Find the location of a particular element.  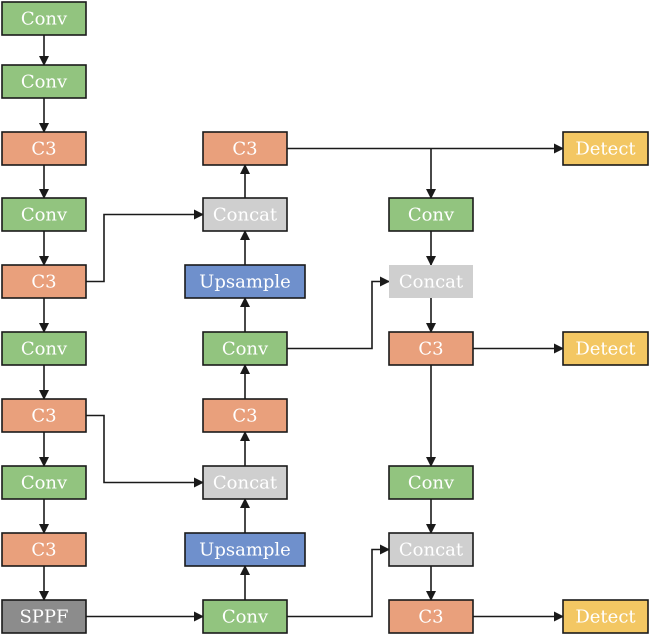

node-c3-n0: C3 is located at coordinates (245, 148).